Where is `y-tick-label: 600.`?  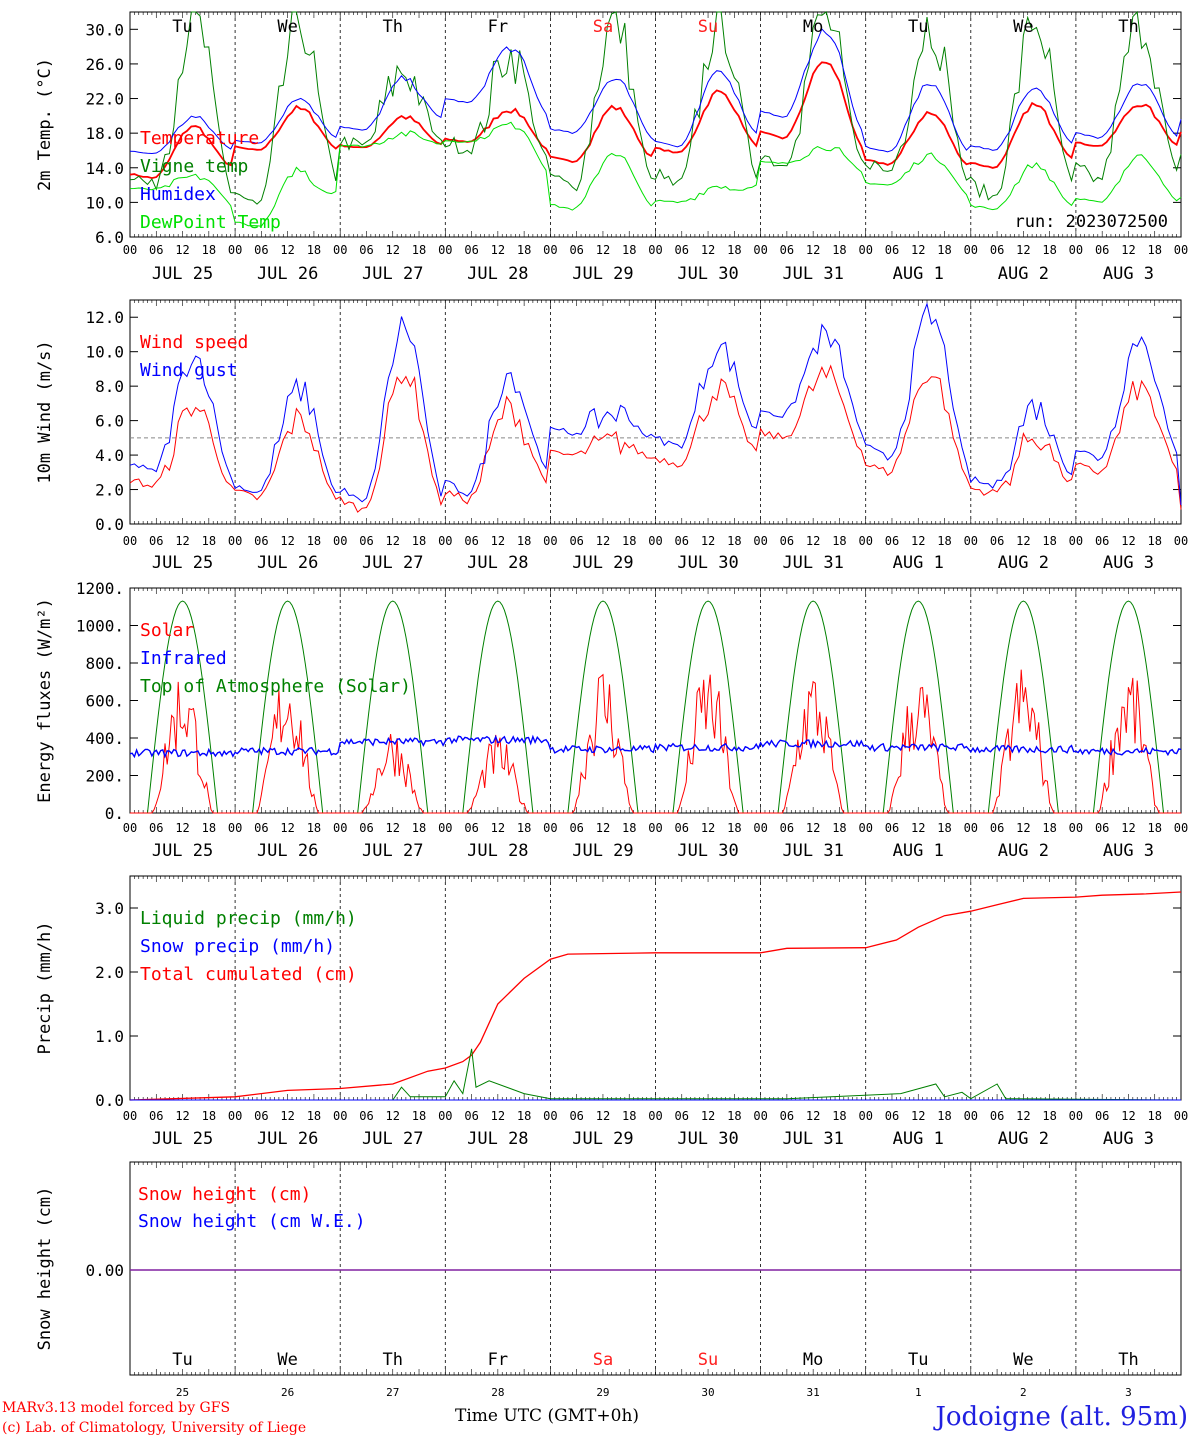 y-tick-label: 600. is located at coordinates (104, 701).